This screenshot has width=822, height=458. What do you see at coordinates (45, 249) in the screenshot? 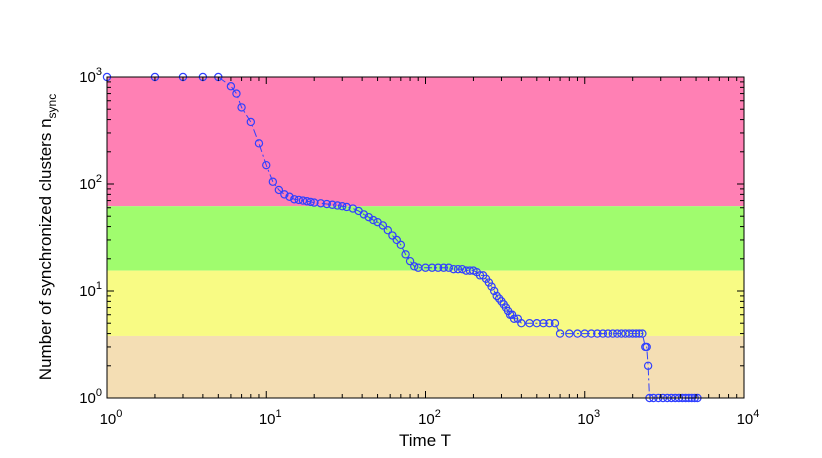
I see `y-axis-label-main: Number of synchronized clusters n` at bounding box center [45, 249].